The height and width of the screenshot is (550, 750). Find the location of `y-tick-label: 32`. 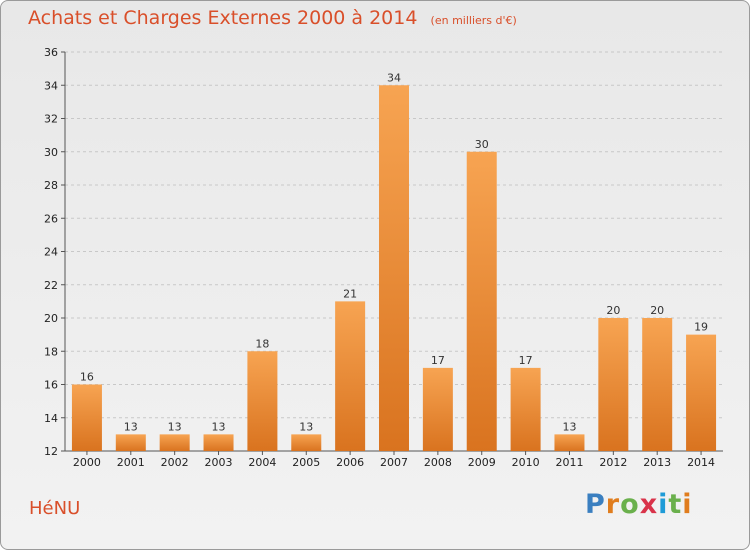

y-tick-label: 32 is located at coordinates (51, 119).